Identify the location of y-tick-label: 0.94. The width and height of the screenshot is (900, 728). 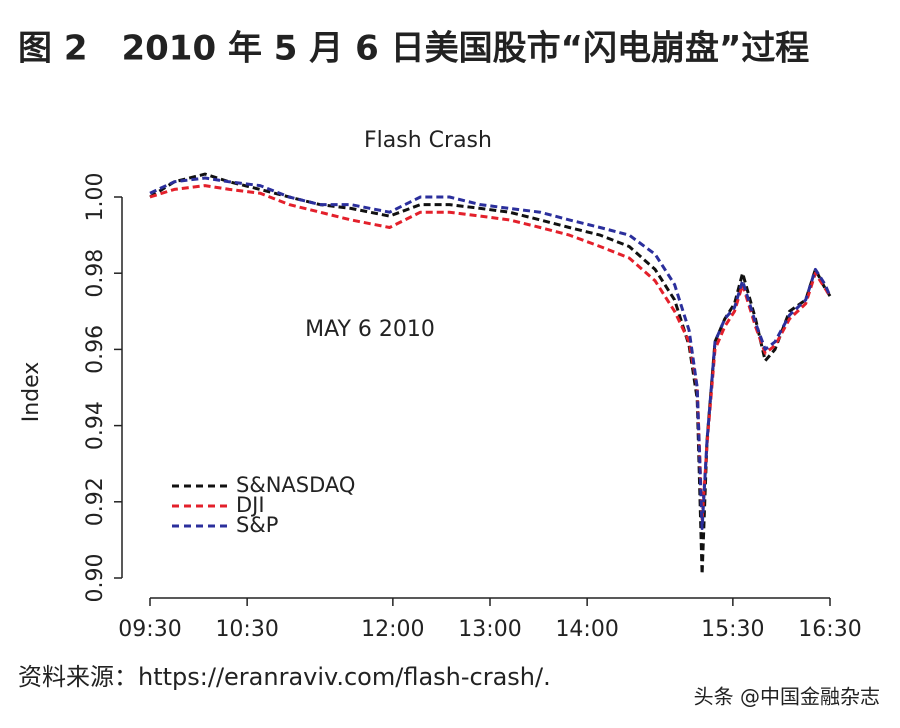
(95, 425).